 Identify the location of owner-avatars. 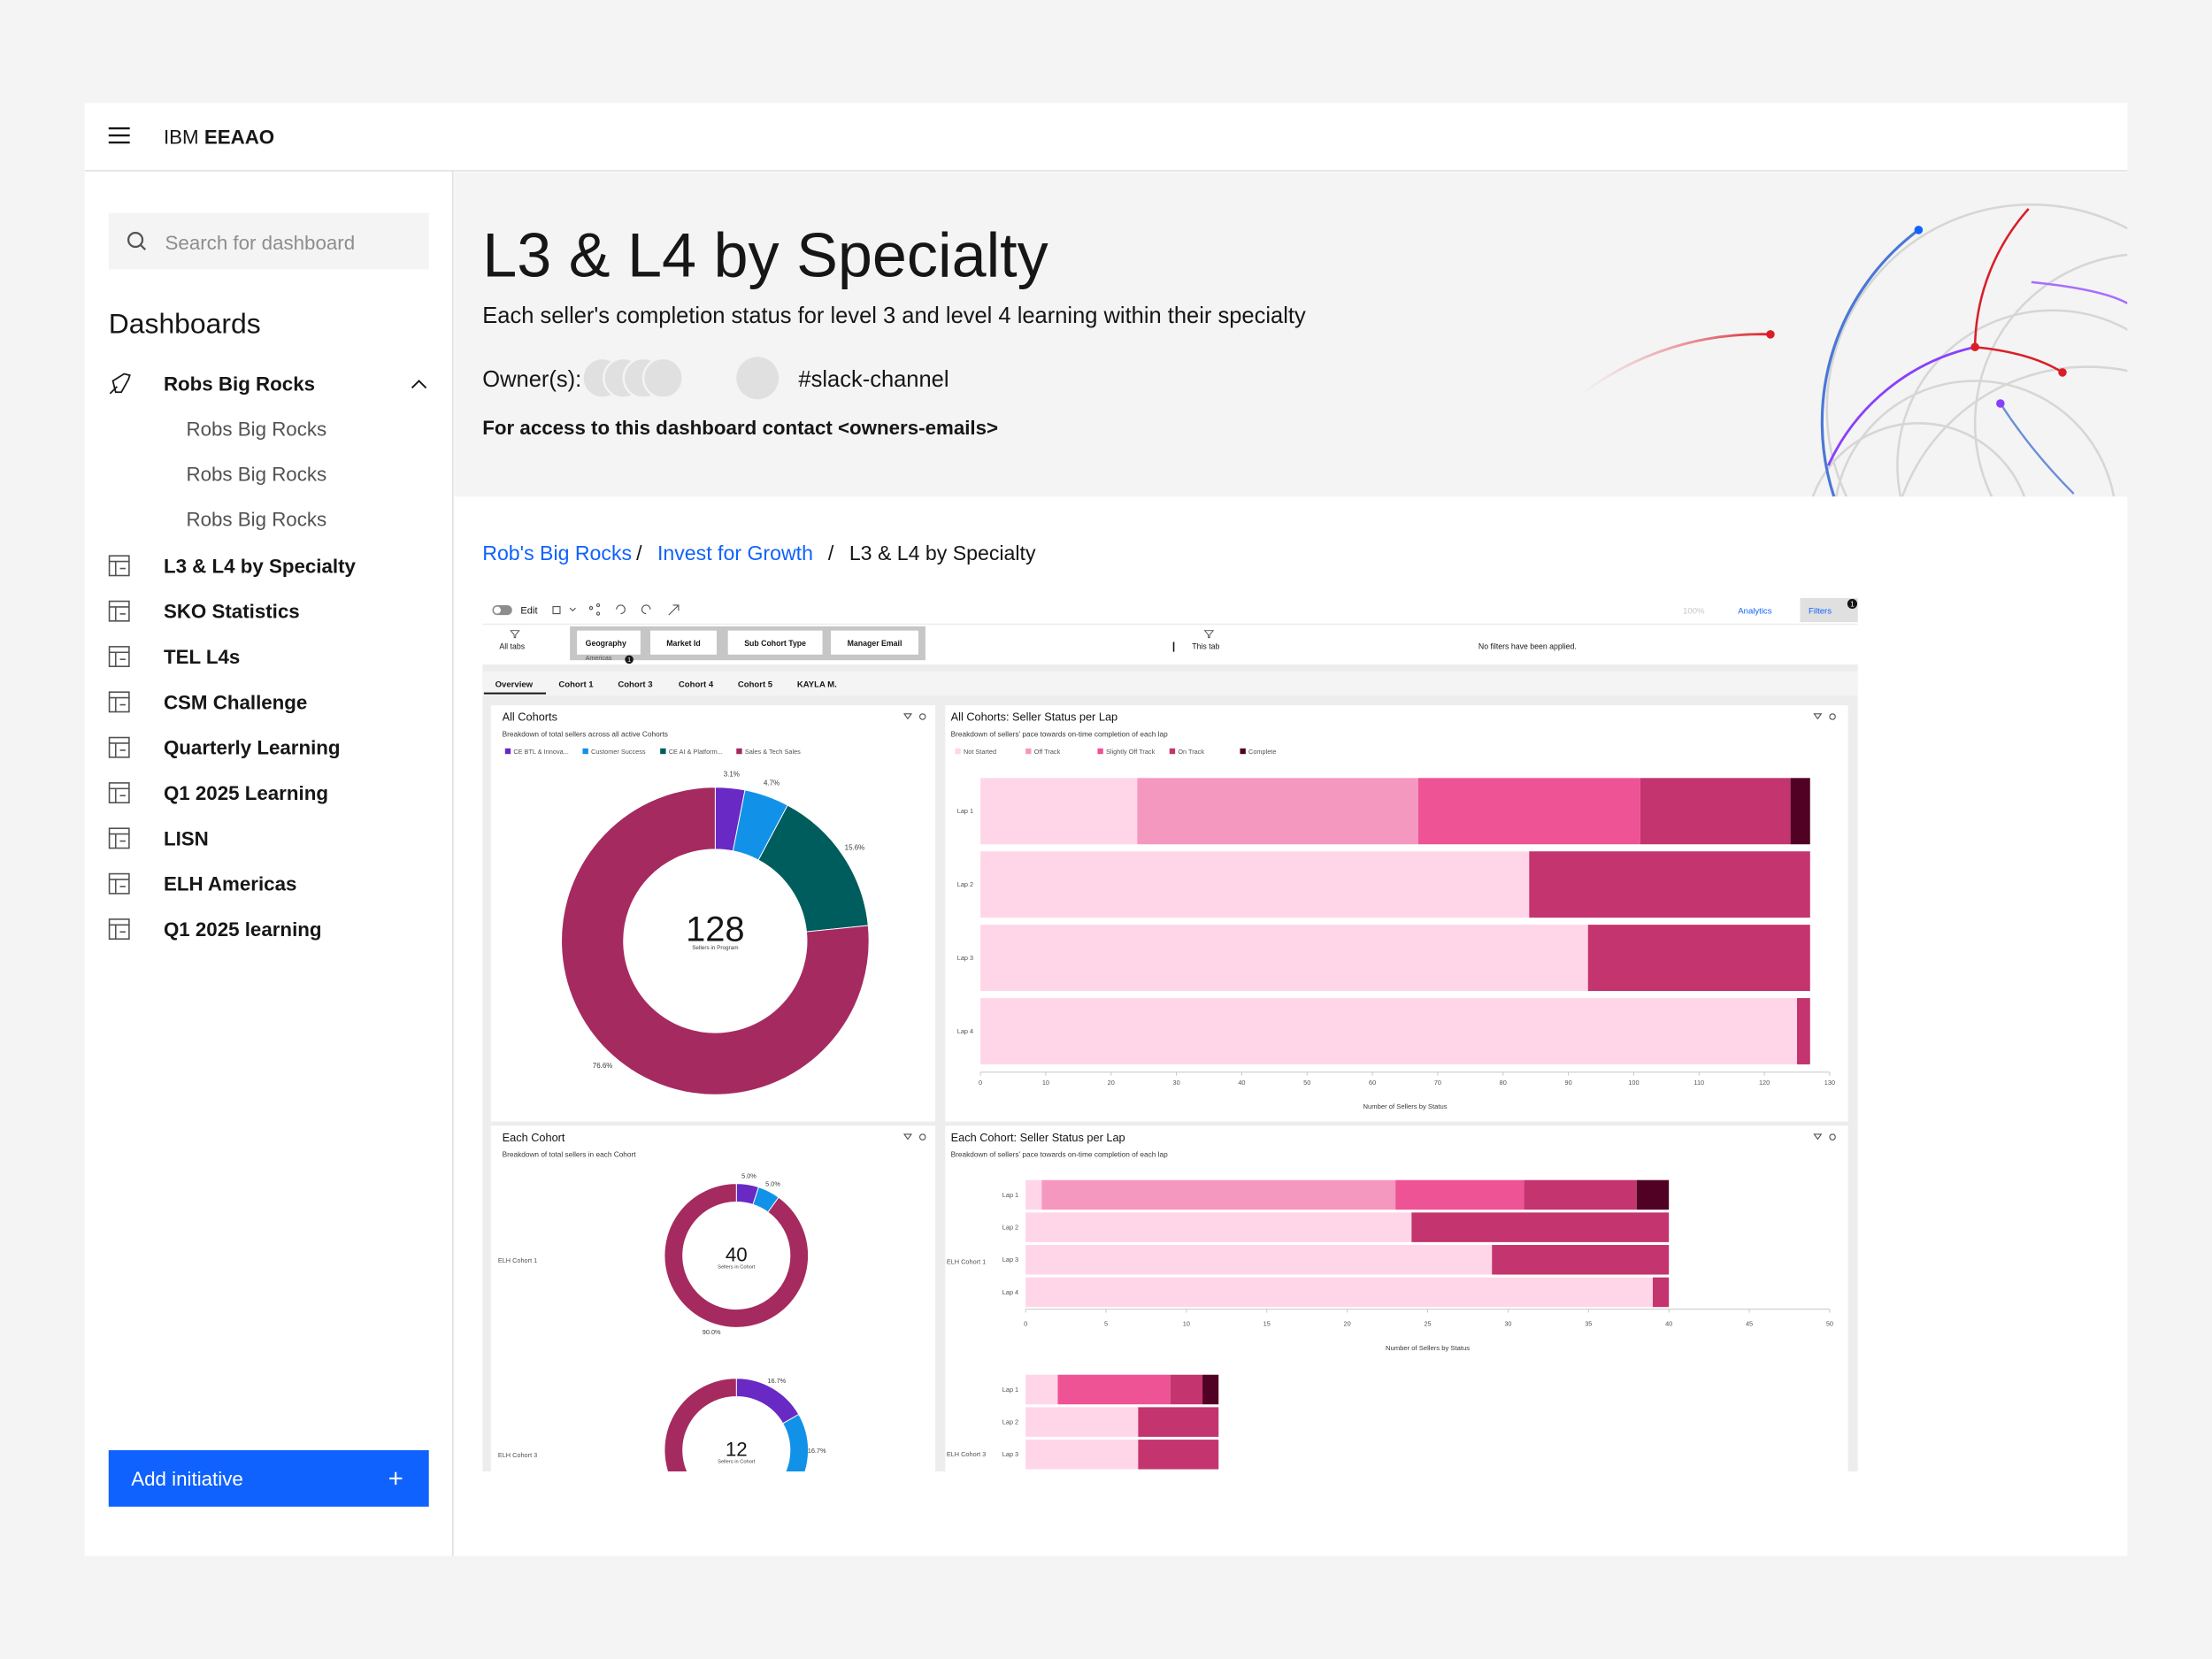
(633, 378).